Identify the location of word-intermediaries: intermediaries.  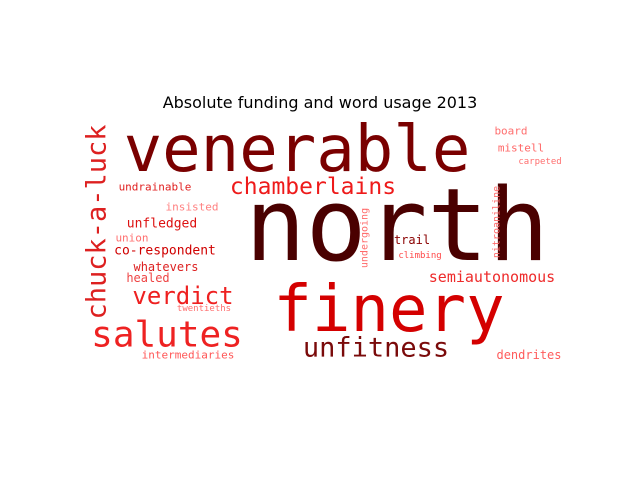
(188, 355).